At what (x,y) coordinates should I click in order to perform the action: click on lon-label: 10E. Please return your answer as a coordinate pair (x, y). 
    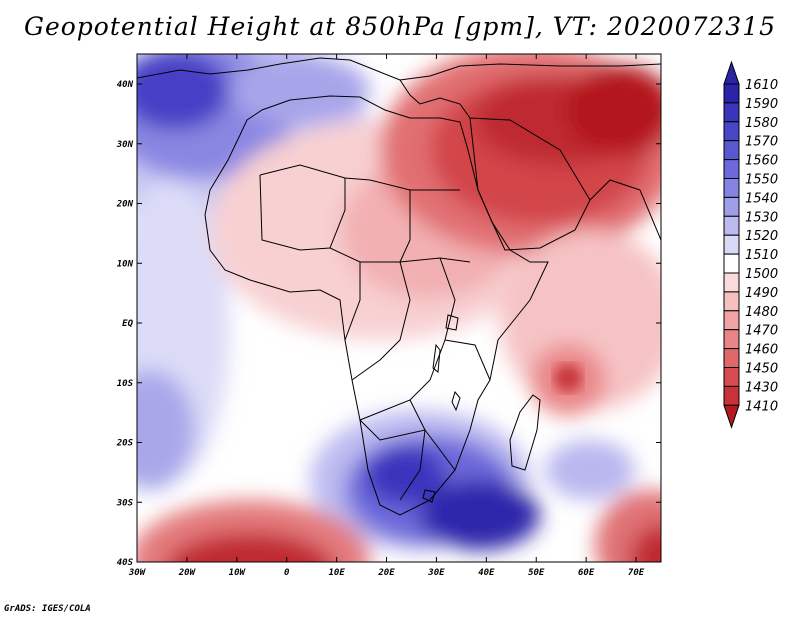
    Looking at the image, I should click on (336, 573).